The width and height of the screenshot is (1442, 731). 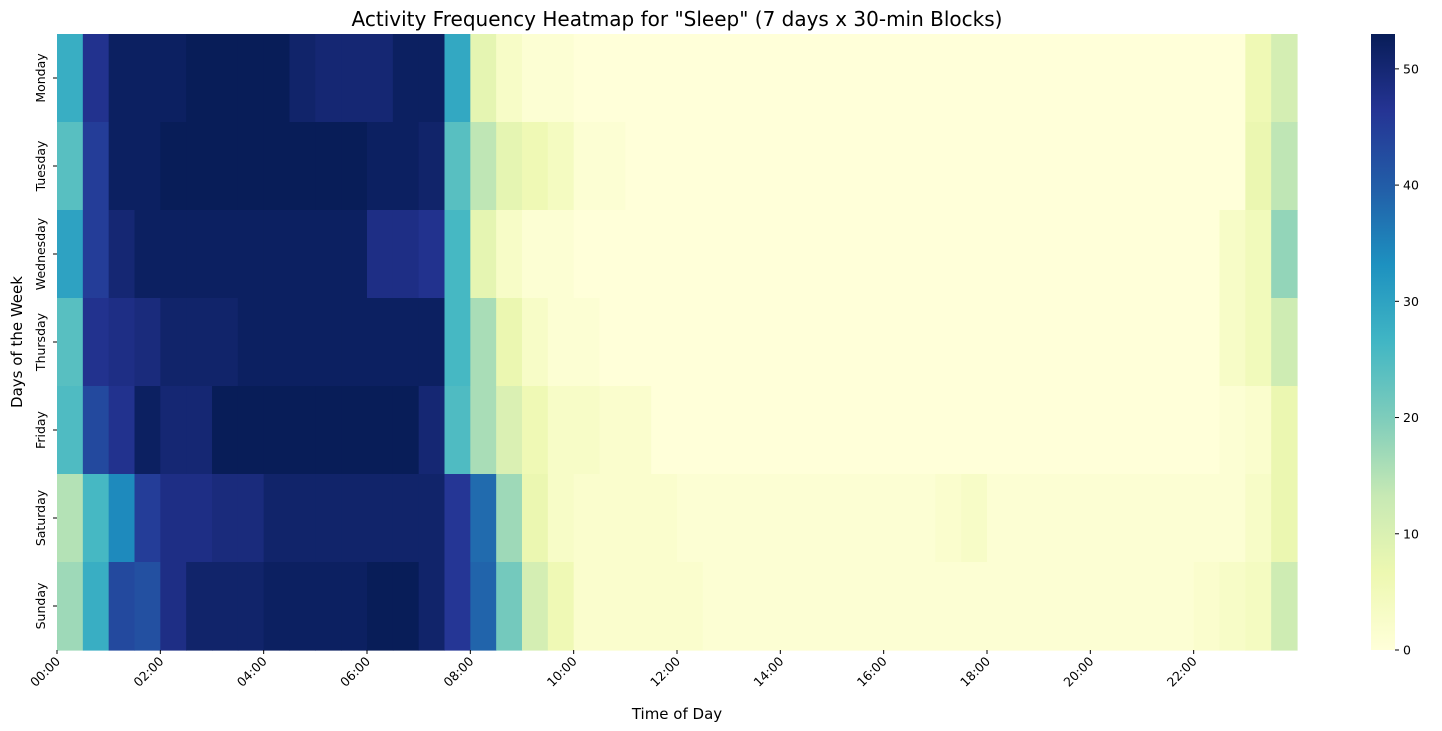 What do you see at coordinates (1383, 342) in the screenshot?
I see `colorbar` at bounding box center [1383, 342].